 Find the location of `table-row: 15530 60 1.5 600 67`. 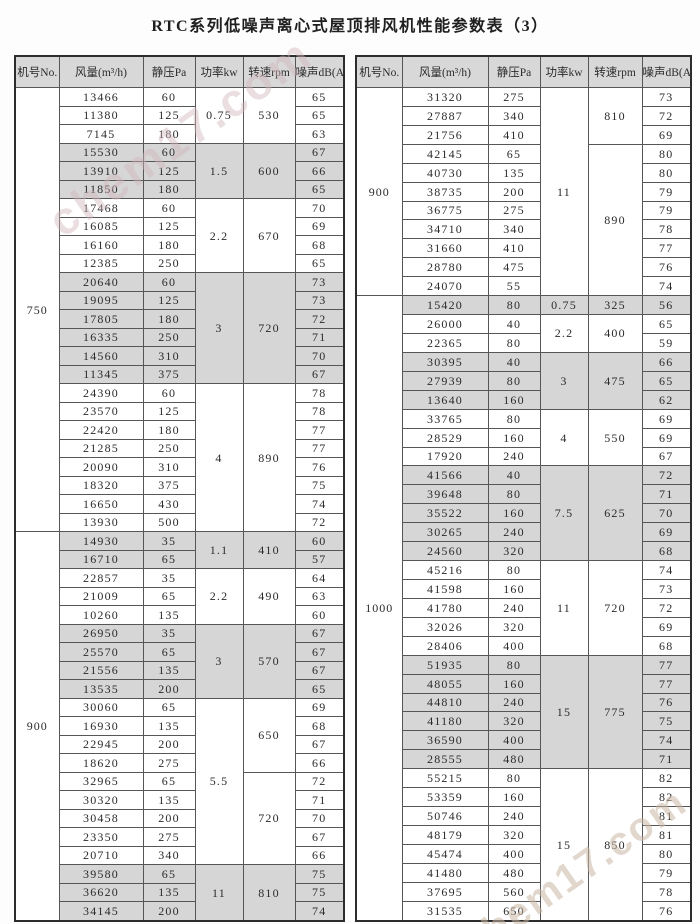

table-row: 15530 60 1.5 600 67 is located at coordinates (180, 170).